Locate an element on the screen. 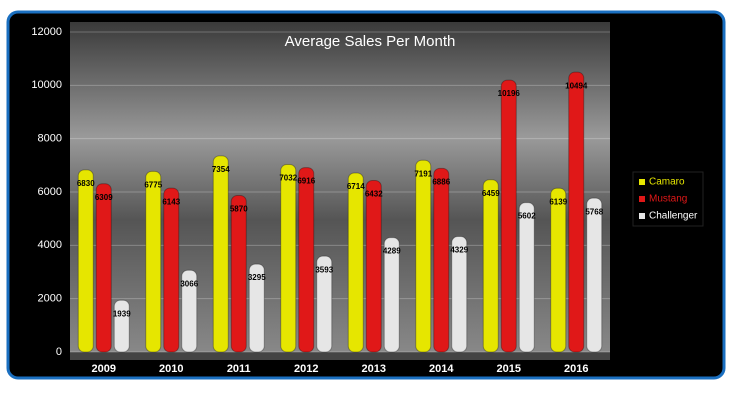 The height and width of the screenshot is (406, 743). x-tick-label: 2010 is located at coordinates (171, 369).